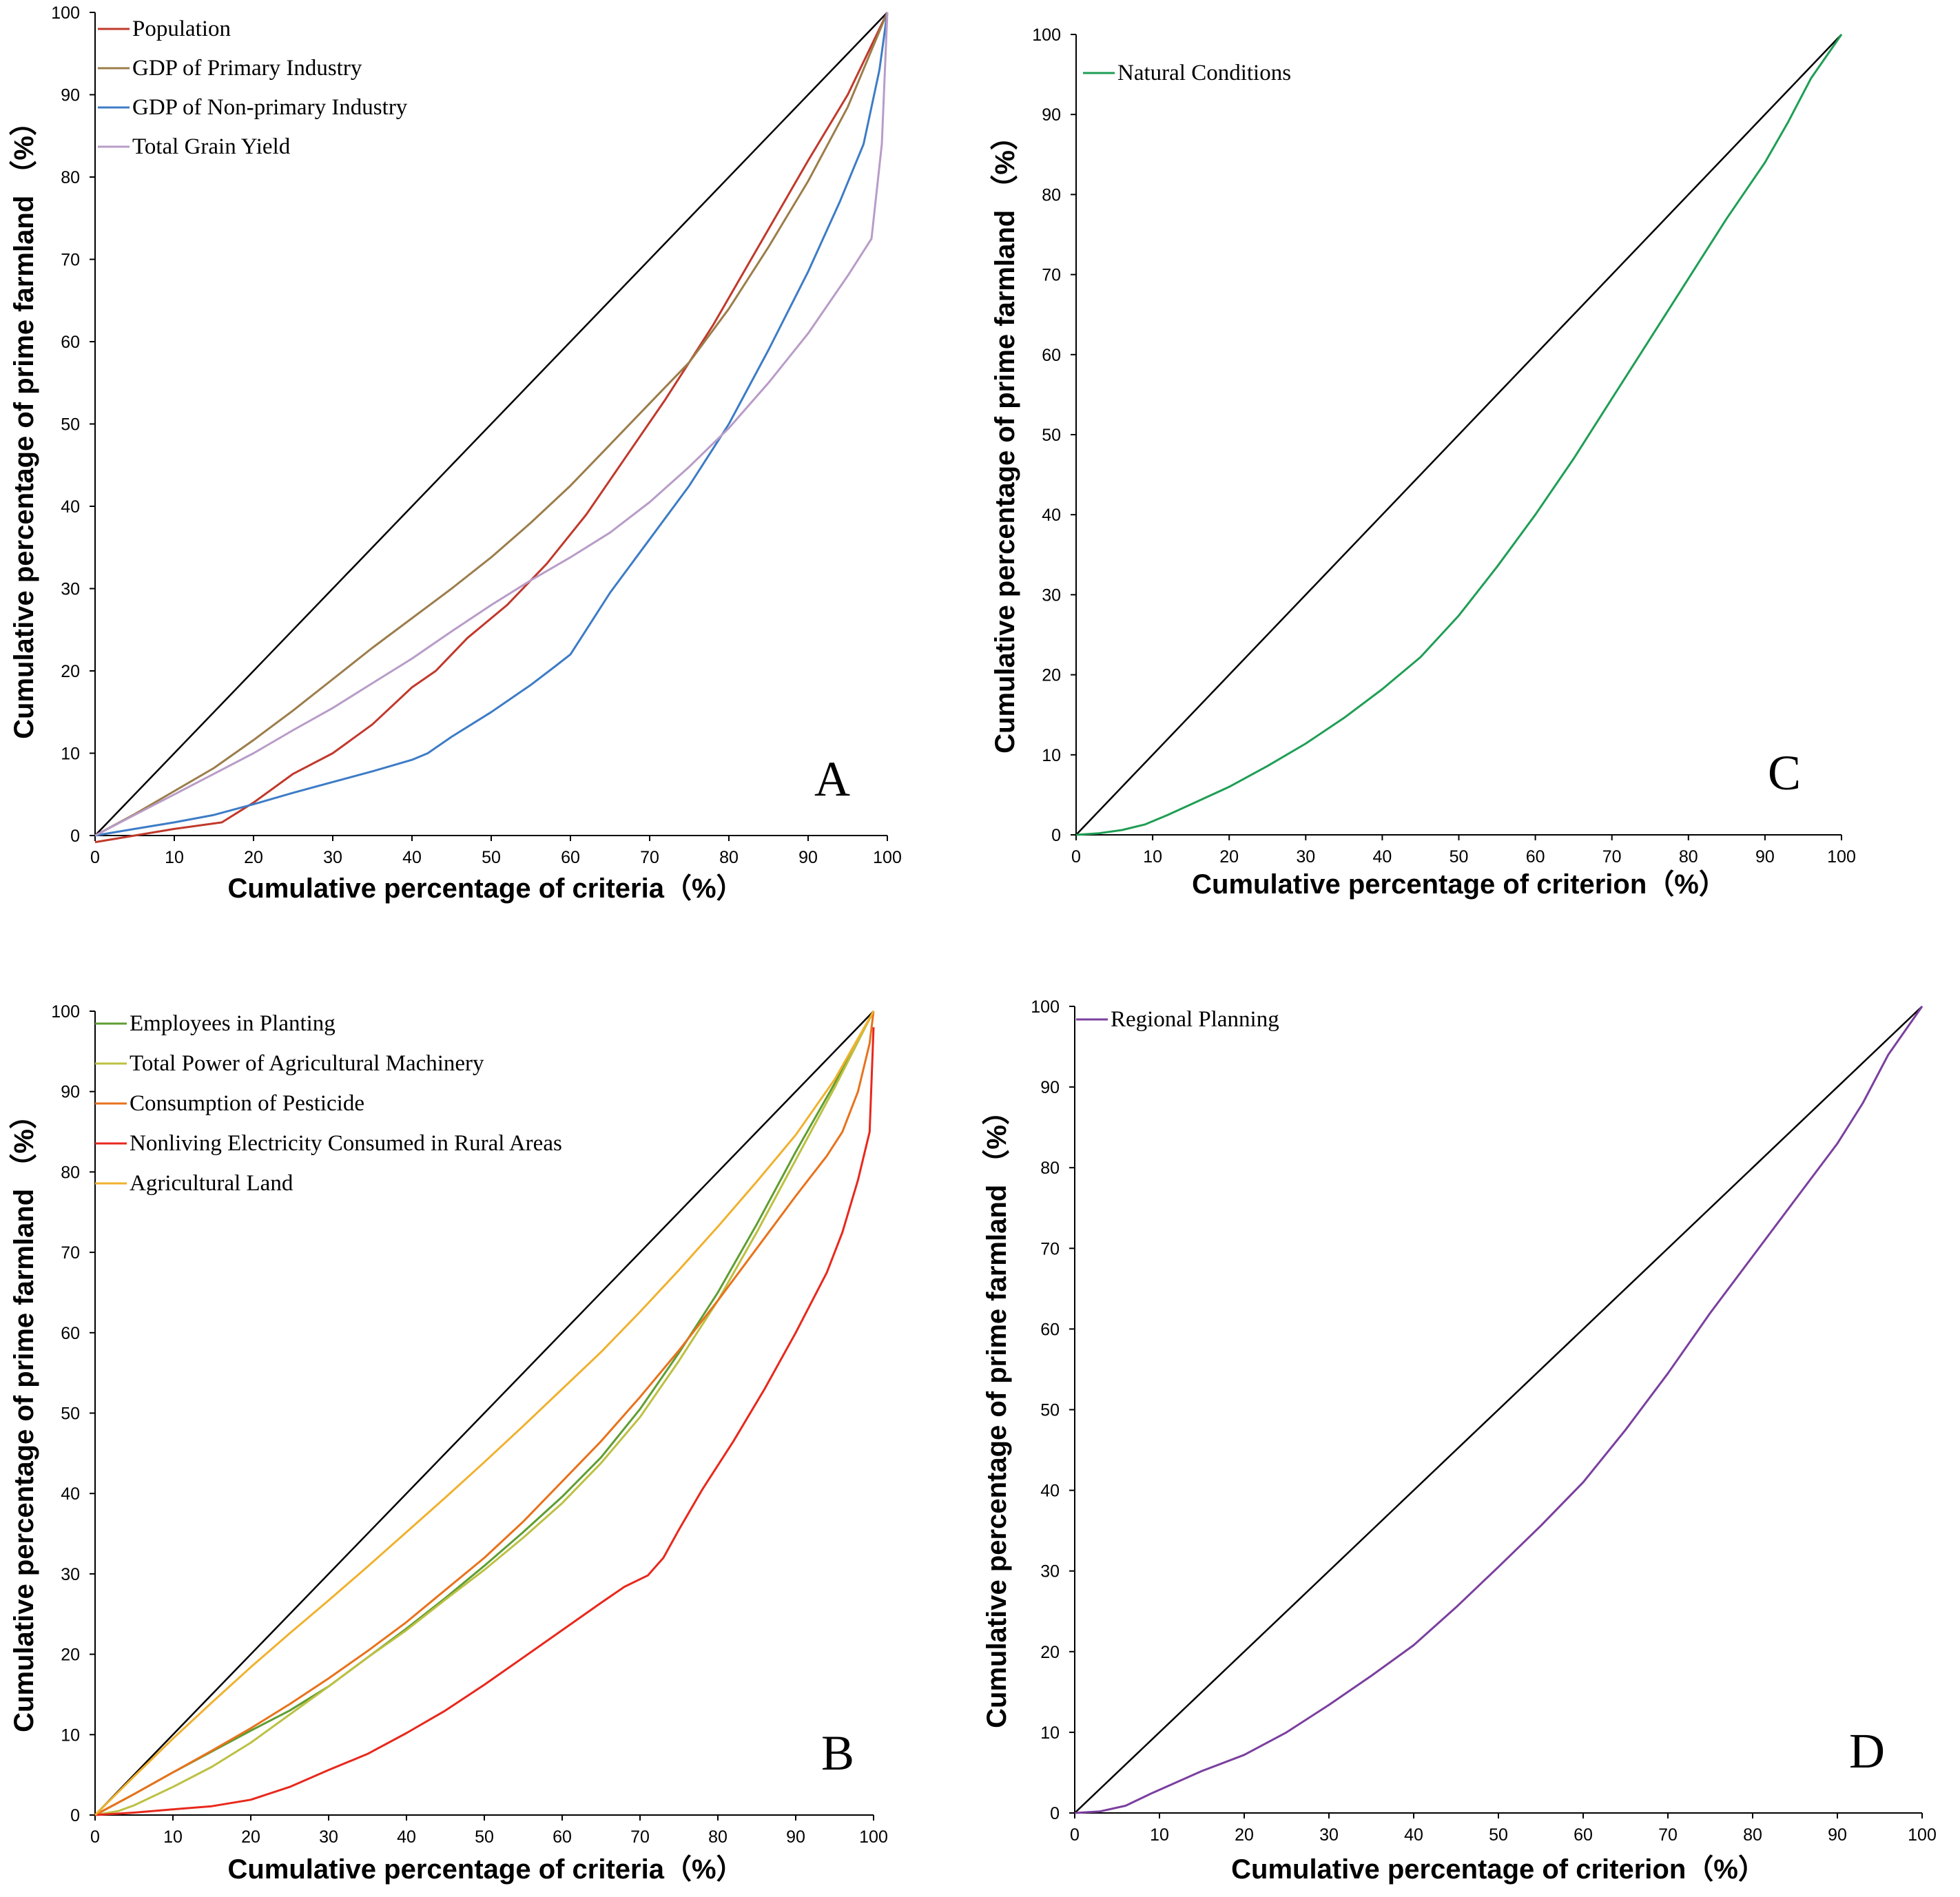 Image resolution: width=1960 pixels, height=1897 pixels. I want to click on panel-label: D, so click(1867, 1751).